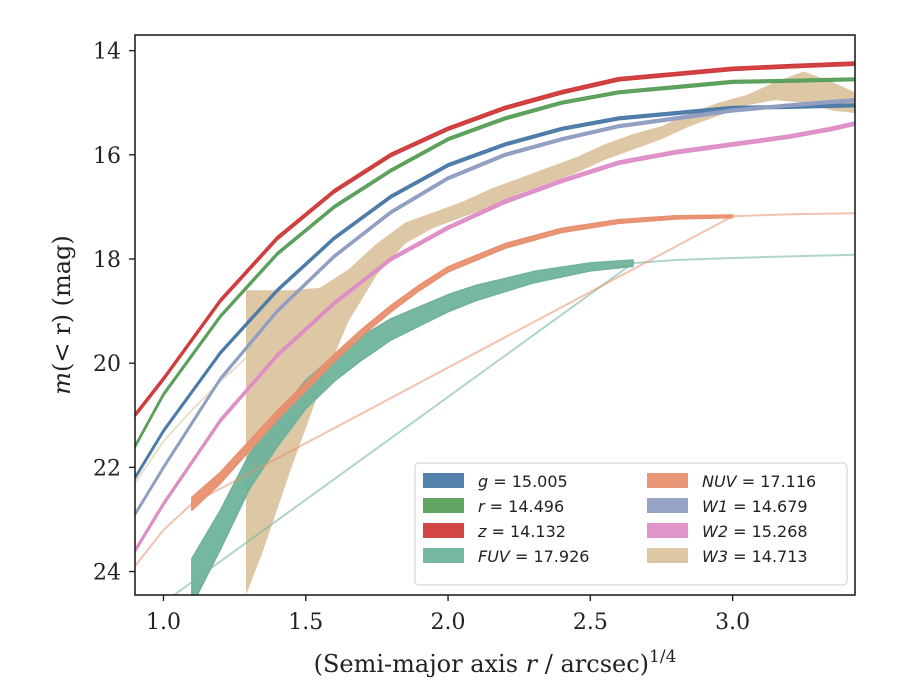  Describe the element at coordinates (667, 480) in the screenshot. I see `legend-swatch-nuv` at that location.